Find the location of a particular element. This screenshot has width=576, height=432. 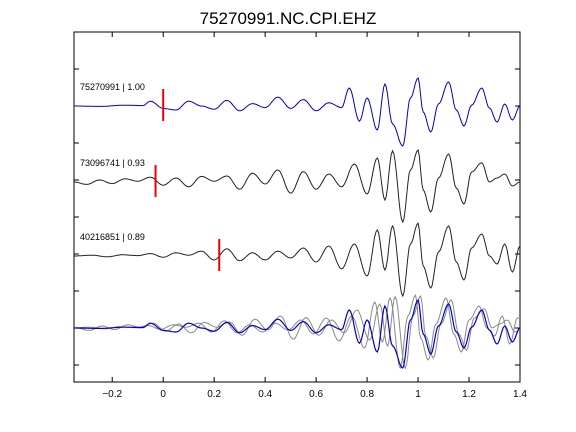

x-tick-label: 0.2 is located at coordinates (214, 394).